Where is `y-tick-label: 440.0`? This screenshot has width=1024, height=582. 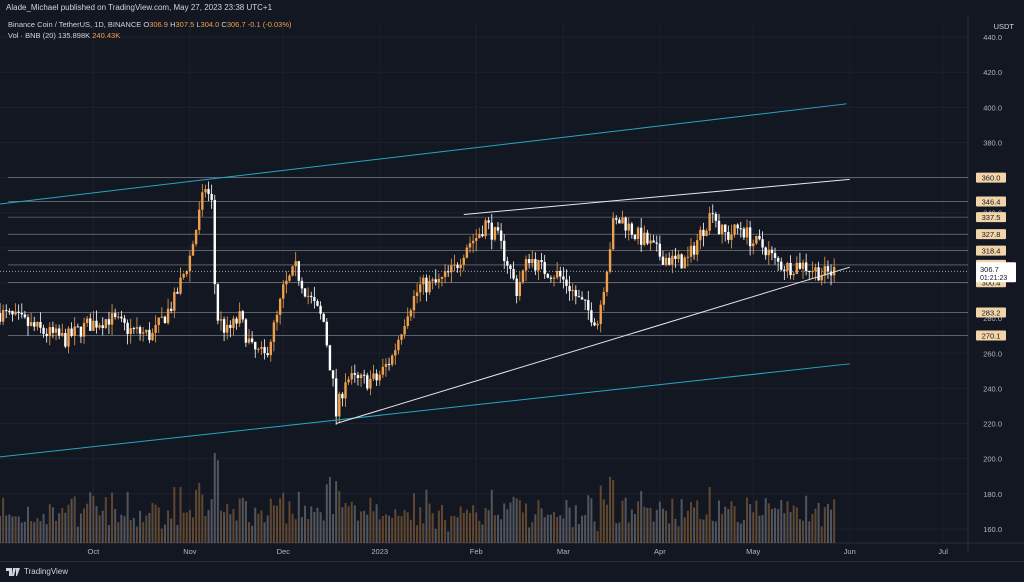 y-tick-label: 440.0 is located at coordinates (992, 37).